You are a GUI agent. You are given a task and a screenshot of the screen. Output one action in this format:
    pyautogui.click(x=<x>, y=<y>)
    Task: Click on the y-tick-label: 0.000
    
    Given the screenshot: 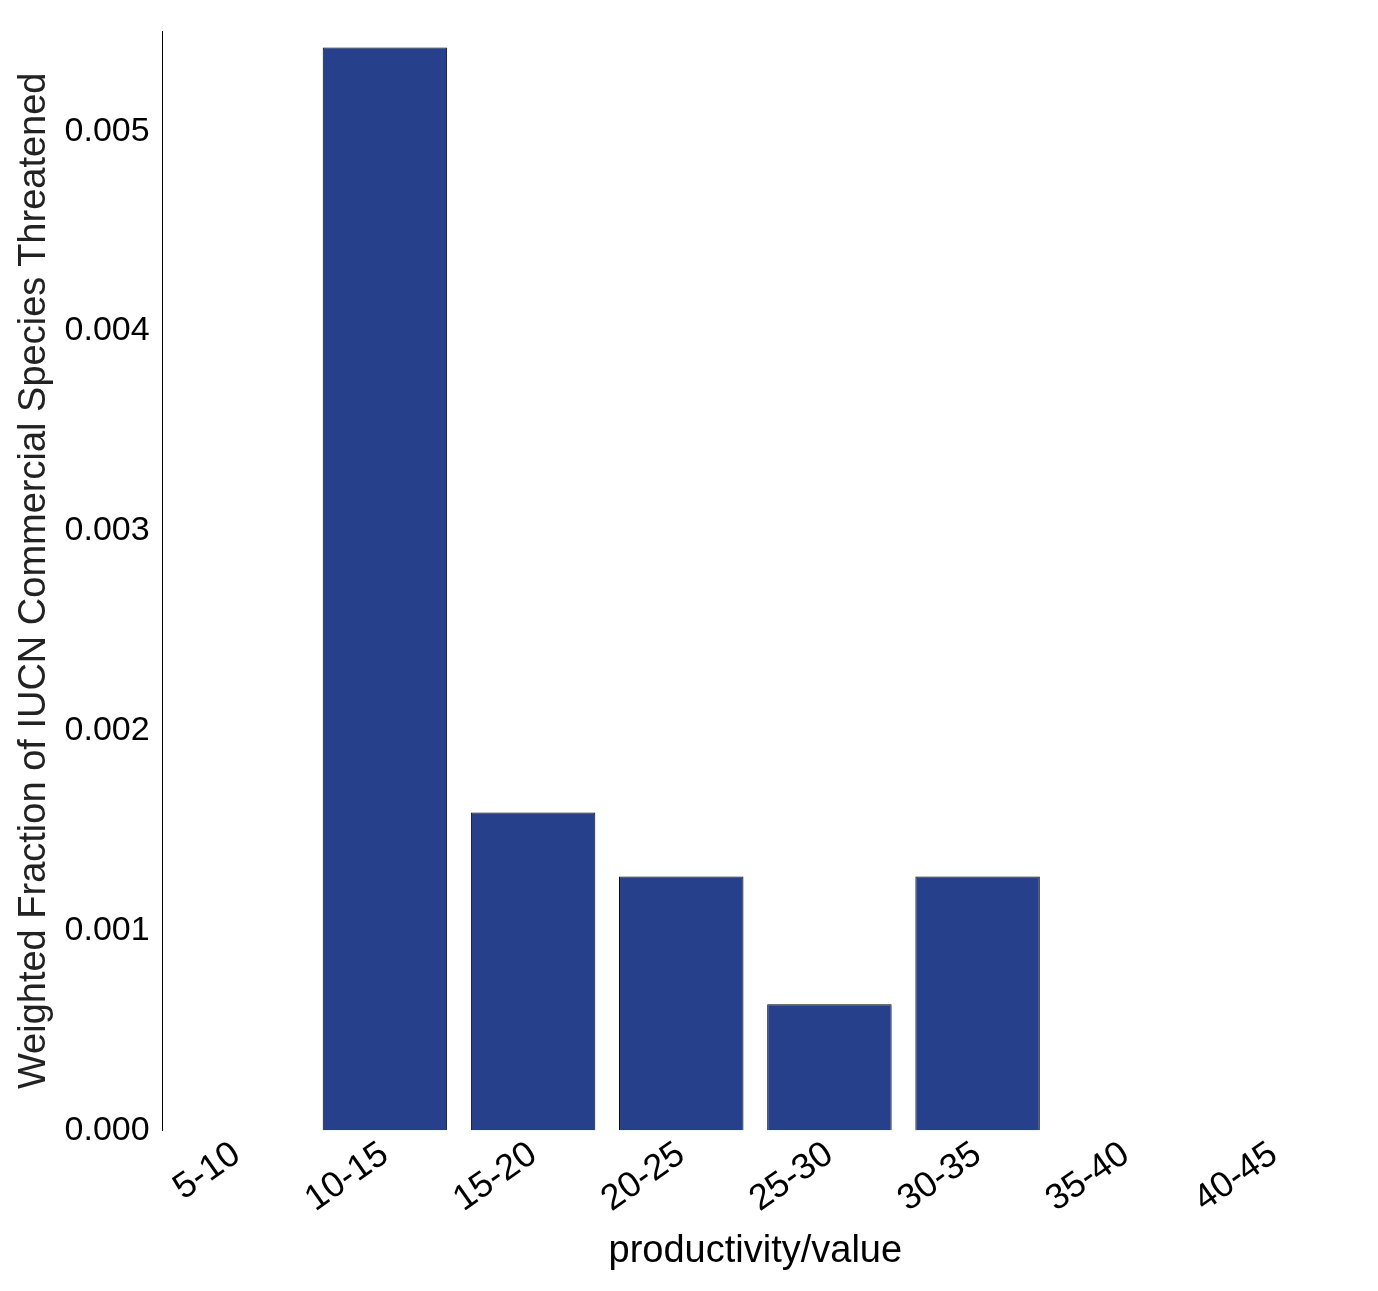 What is the action you would take?
    pyautogui.click(x=107, y=1127)
    